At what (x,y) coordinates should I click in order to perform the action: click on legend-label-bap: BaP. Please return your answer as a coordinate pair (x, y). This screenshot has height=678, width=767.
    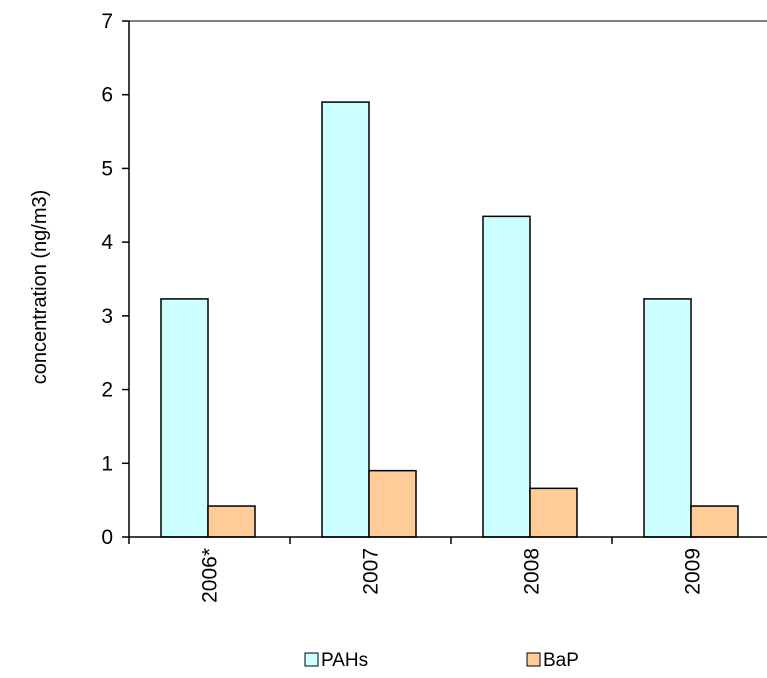
    Looking at the image, I should click on (561, 660).